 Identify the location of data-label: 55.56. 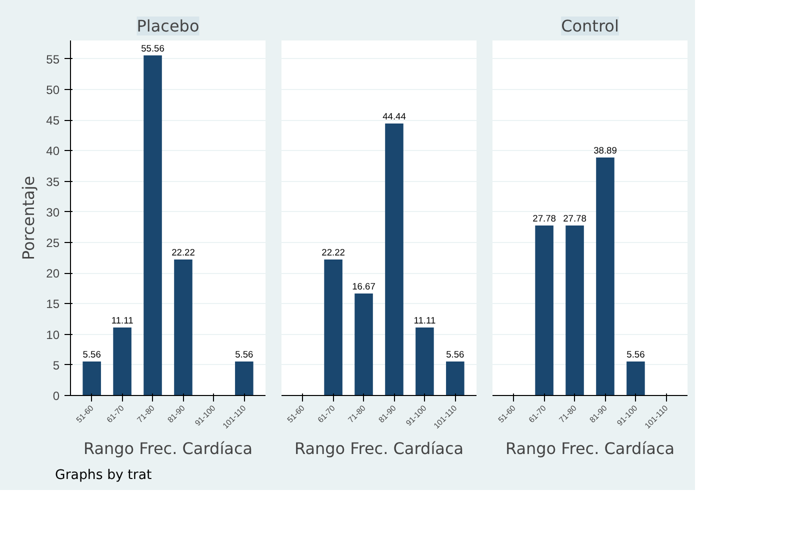
(152, 48).